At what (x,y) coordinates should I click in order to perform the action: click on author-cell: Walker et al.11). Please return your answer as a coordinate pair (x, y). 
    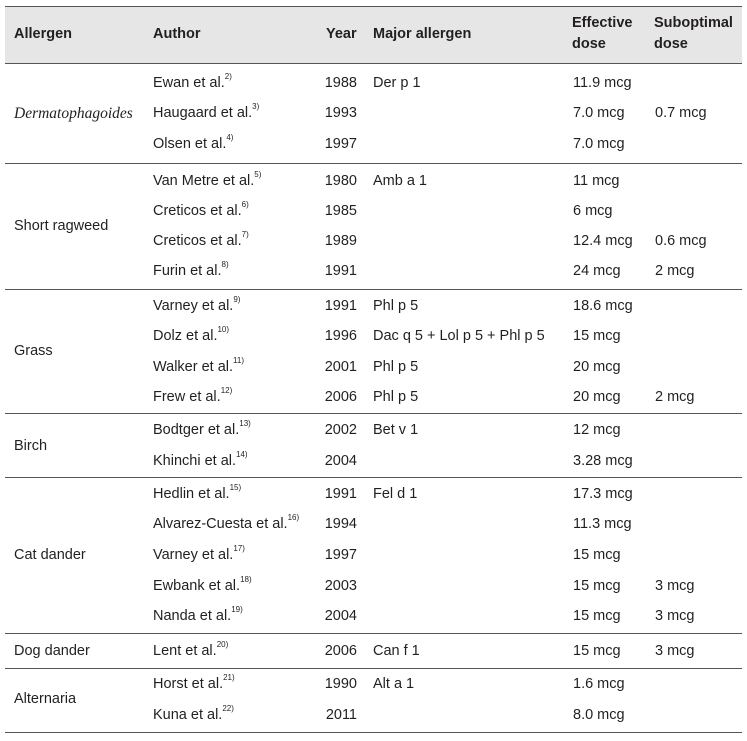
    Looking at the image, I should click on (199, 366).